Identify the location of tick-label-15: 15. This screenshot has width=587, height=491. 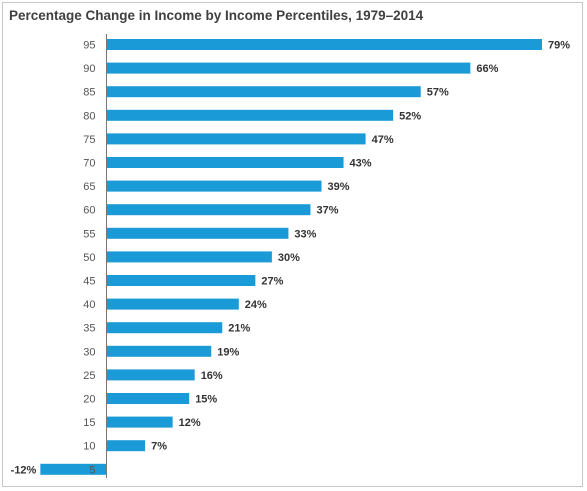
(89, 423).